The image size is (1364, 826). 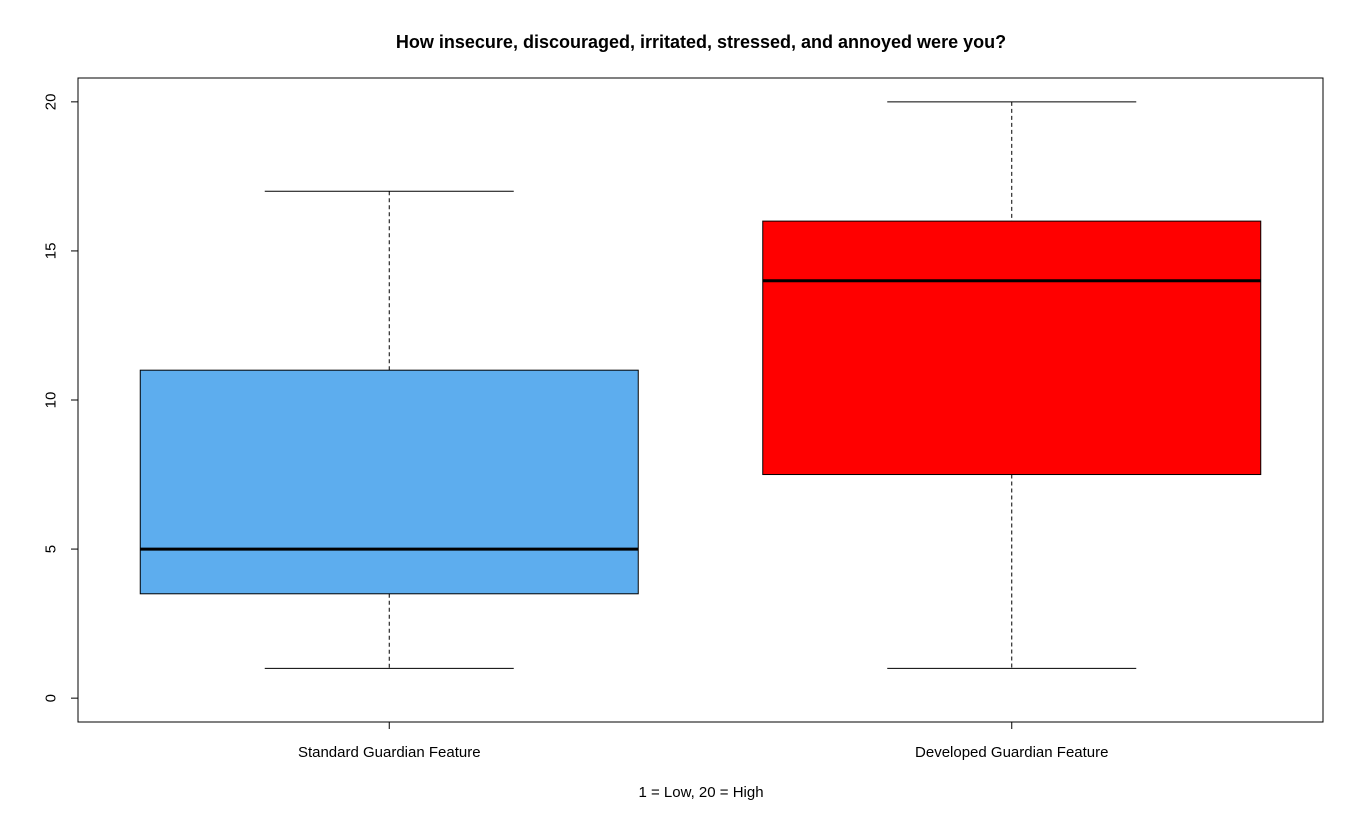 I want to click on y-tick-label: 10, so click(x=51, y=400).